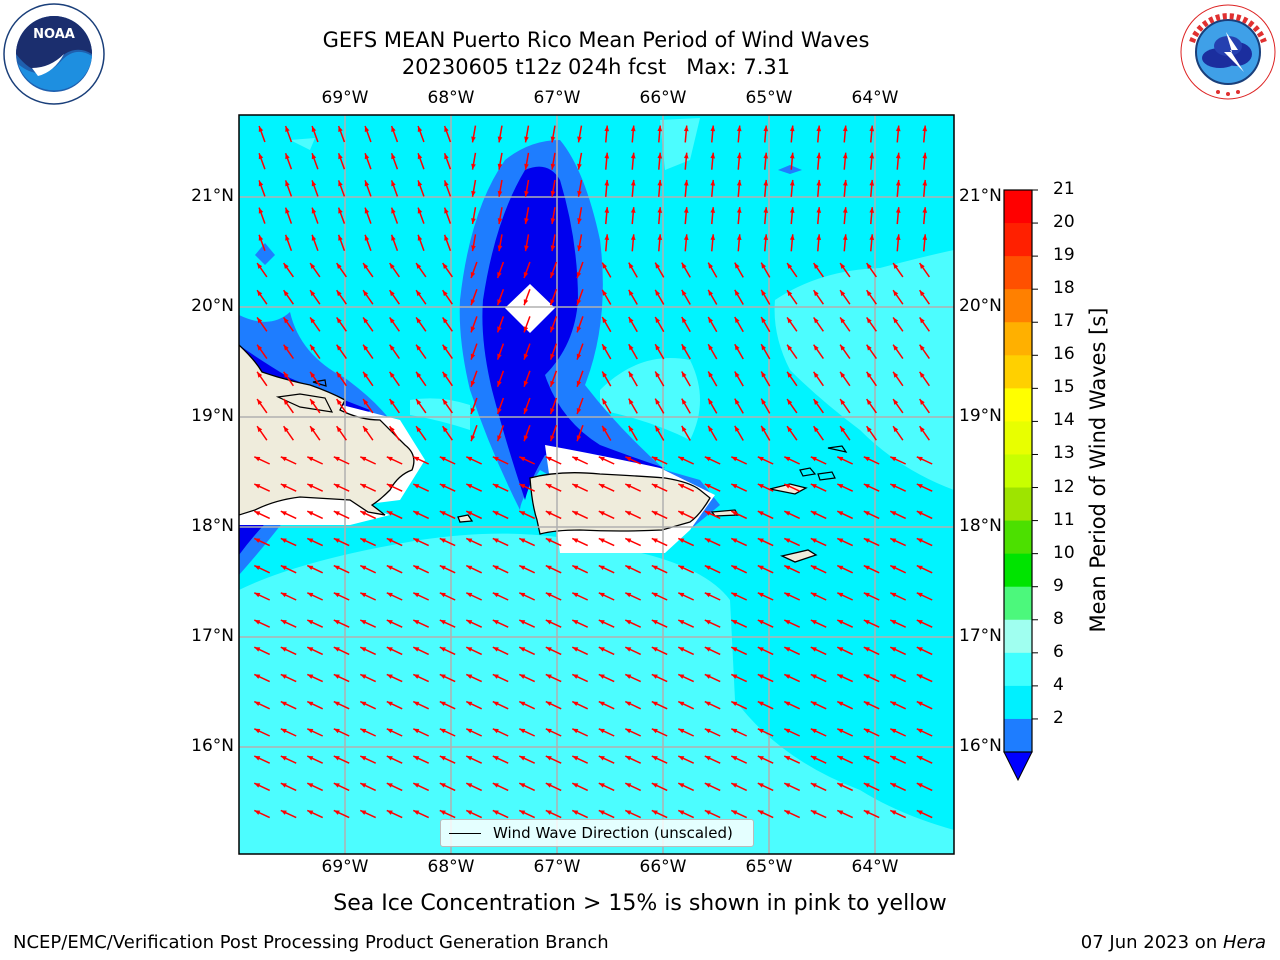 This screenshot has height=960, width=1280. I want to click on colorbar-tick-label: 4, so click(1058, 684).